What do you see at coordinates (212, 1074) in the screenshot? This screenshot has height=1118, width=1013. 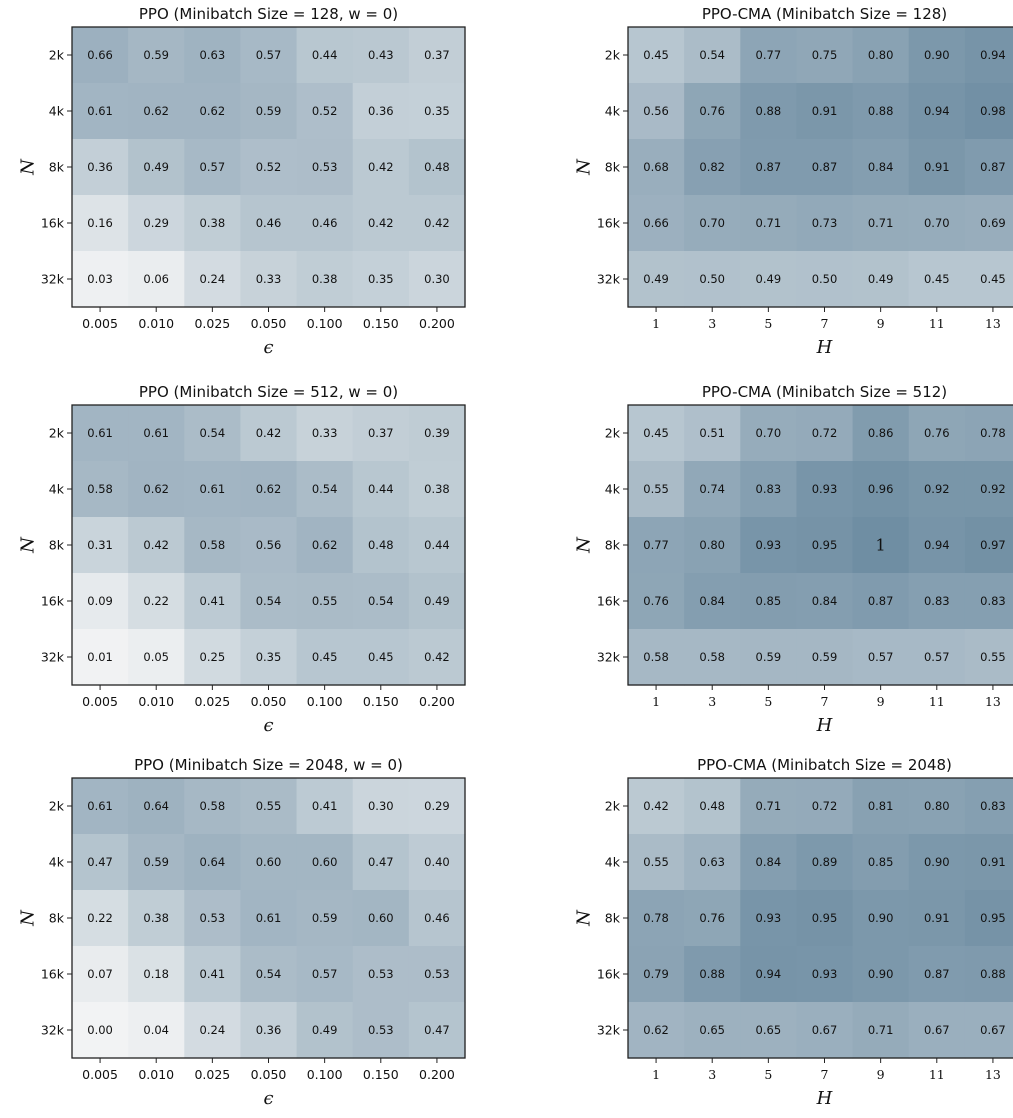 I see `x-tick-label: 0.025` at bounding box center [212, 1074].